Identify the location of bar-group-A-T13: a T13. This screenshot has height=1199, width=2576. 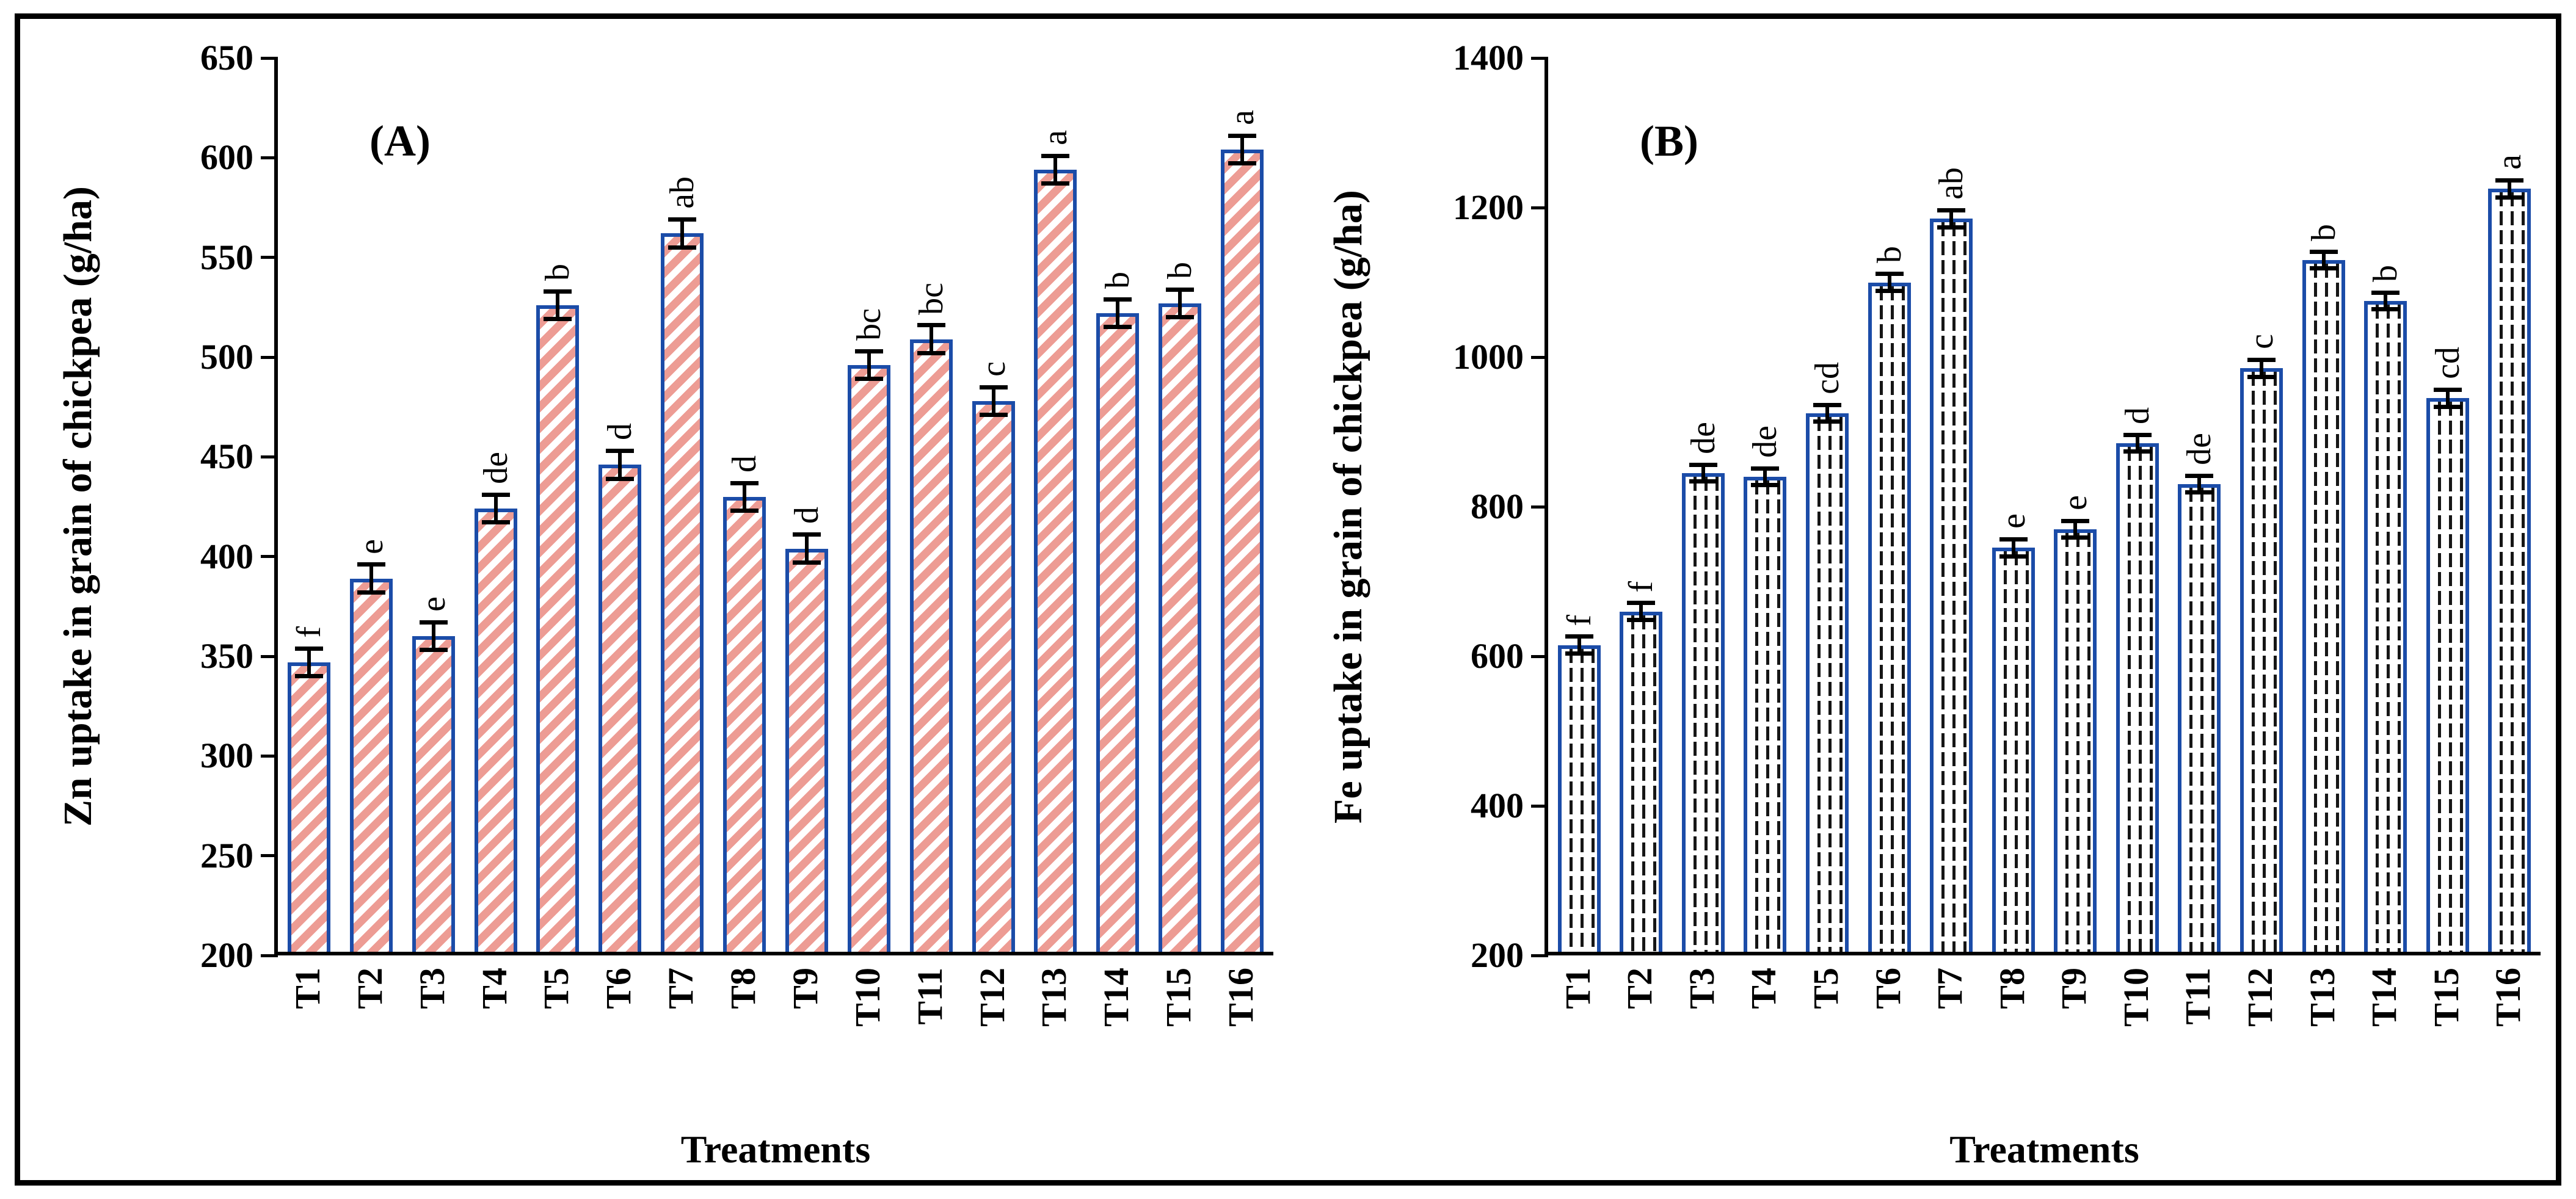
(1055, 542).